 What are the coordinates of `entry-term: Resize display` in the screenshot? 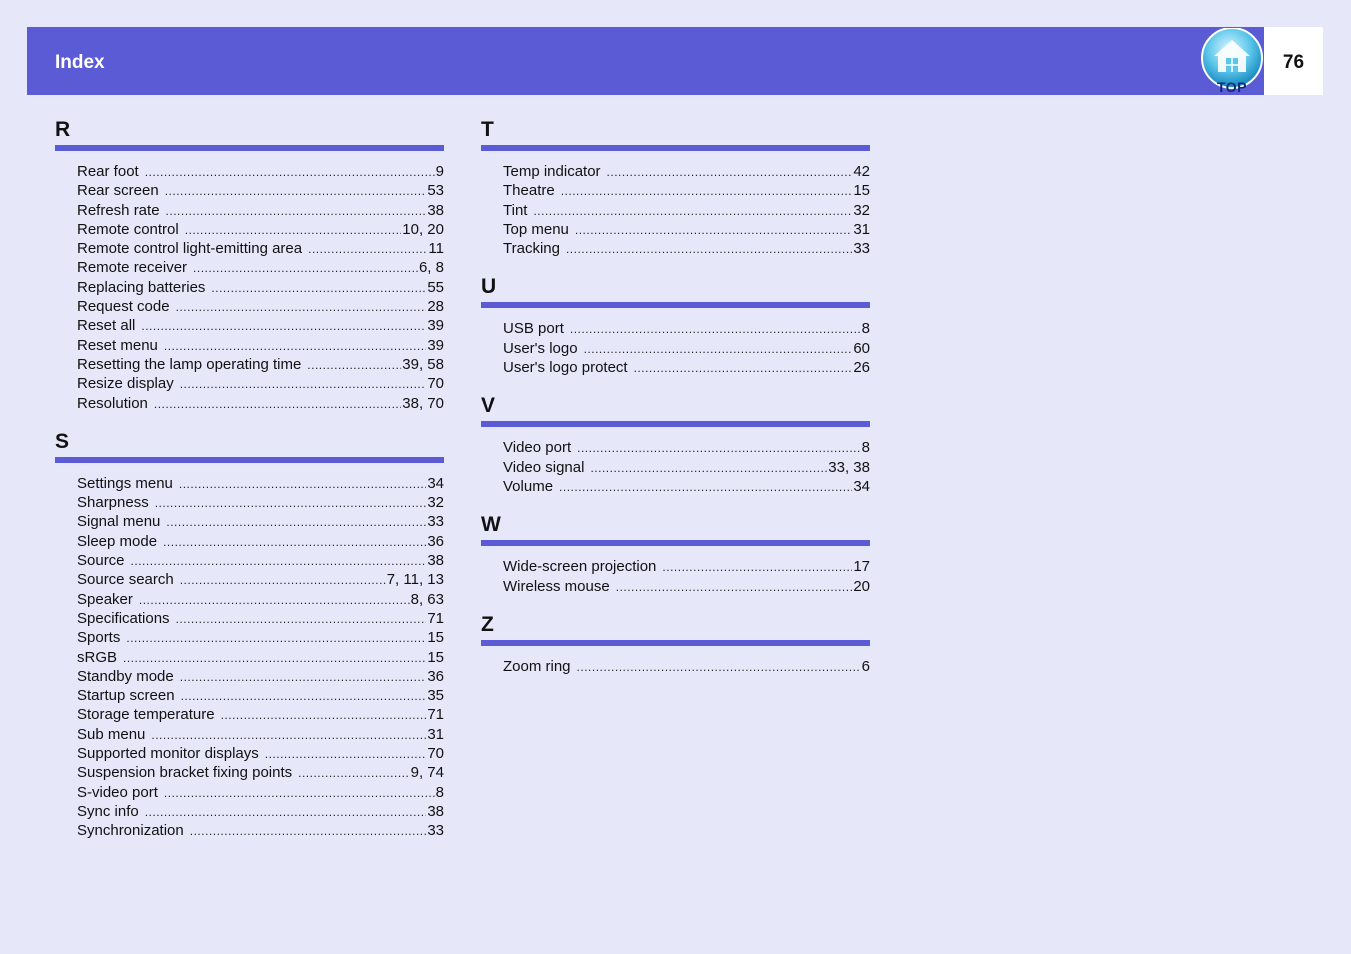 It's located at (125, 384).